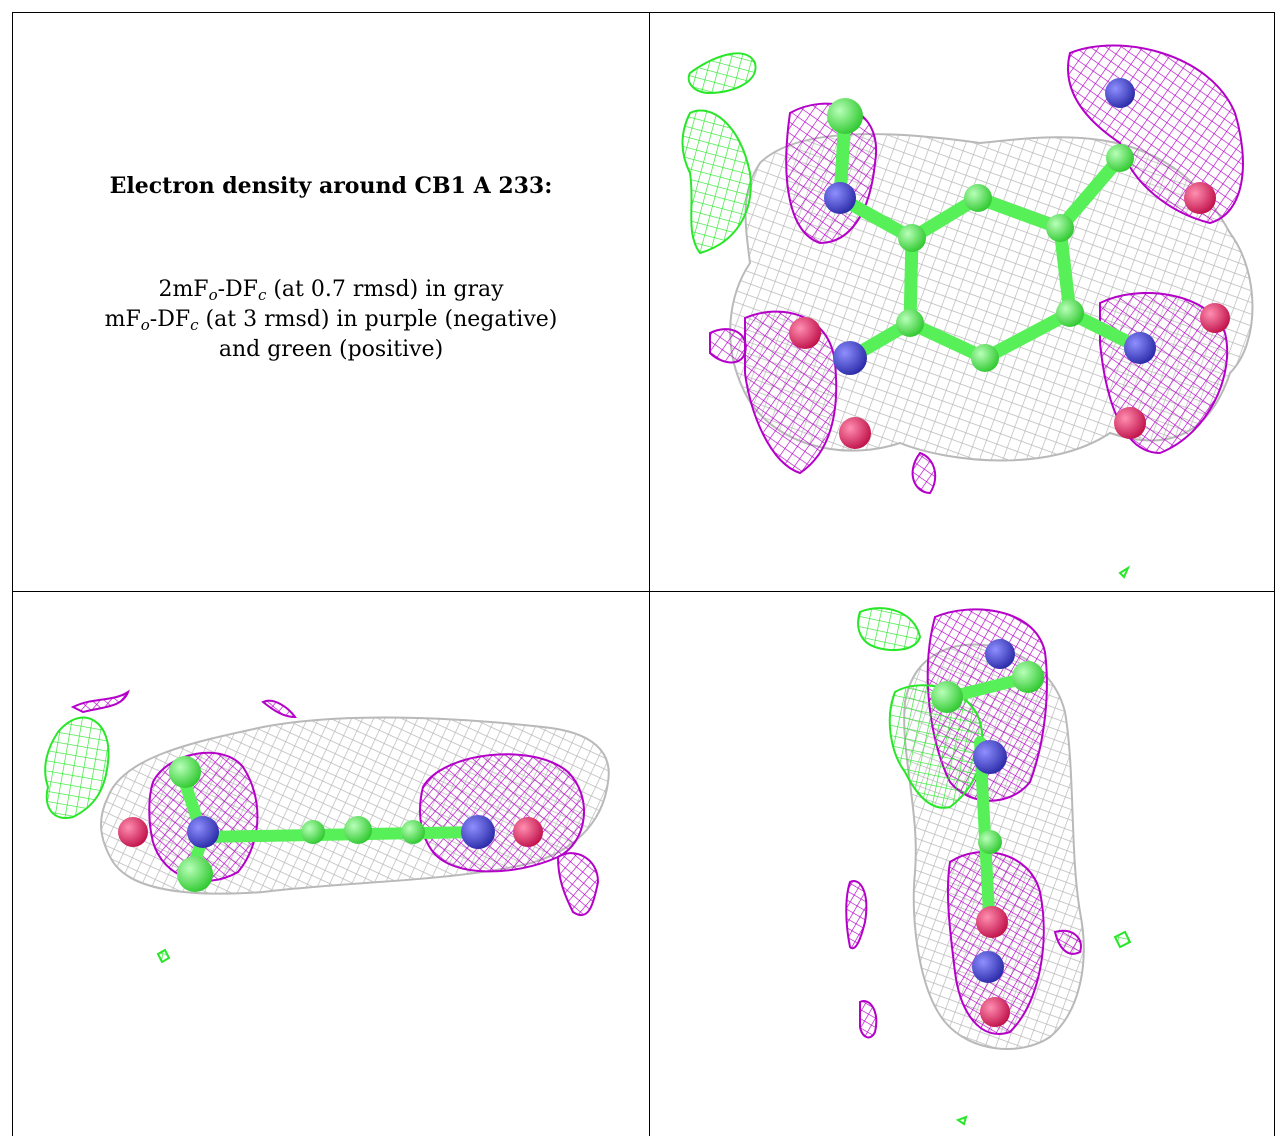  Describe the element at coordinates (1009, 263) in the screenshot. I see `molecule-atoms` at that location.